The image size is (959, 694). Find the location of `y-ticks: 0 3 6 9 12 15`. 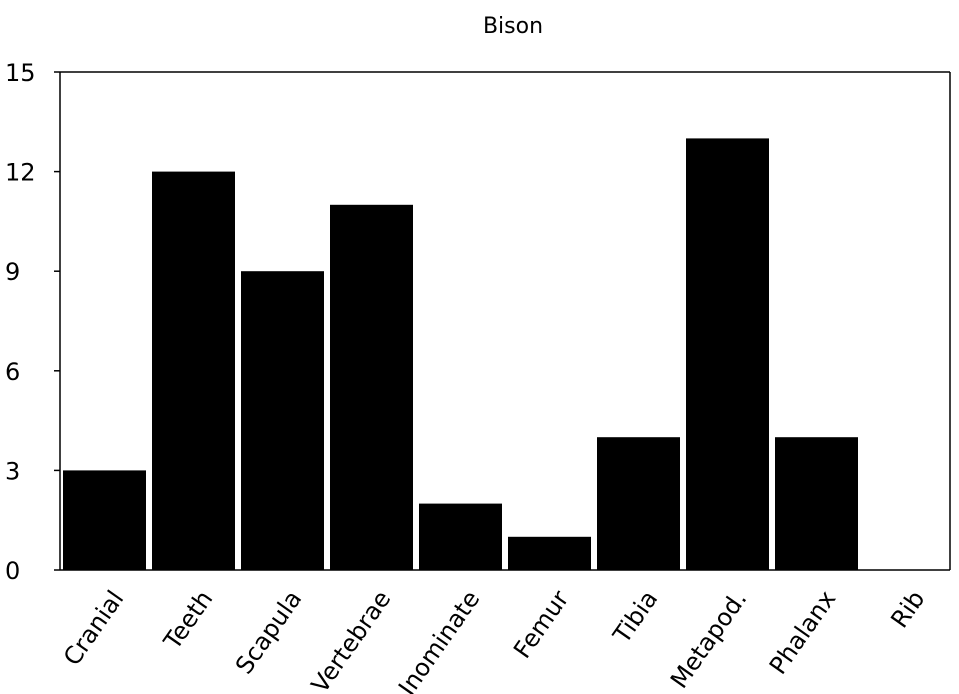

y-ticks: 0 3 6 9 12 15 is located at coordinates (32, 322).